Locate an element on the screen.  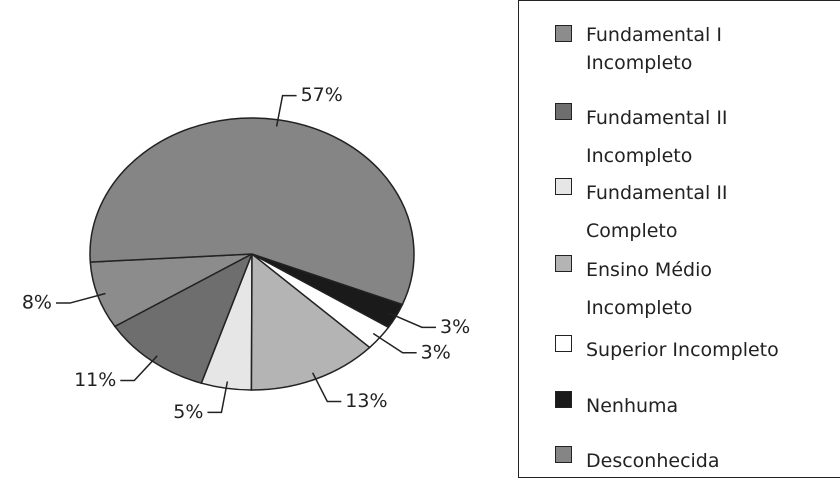
legend-label: Nenhuma is located at coordinates (632, 406).